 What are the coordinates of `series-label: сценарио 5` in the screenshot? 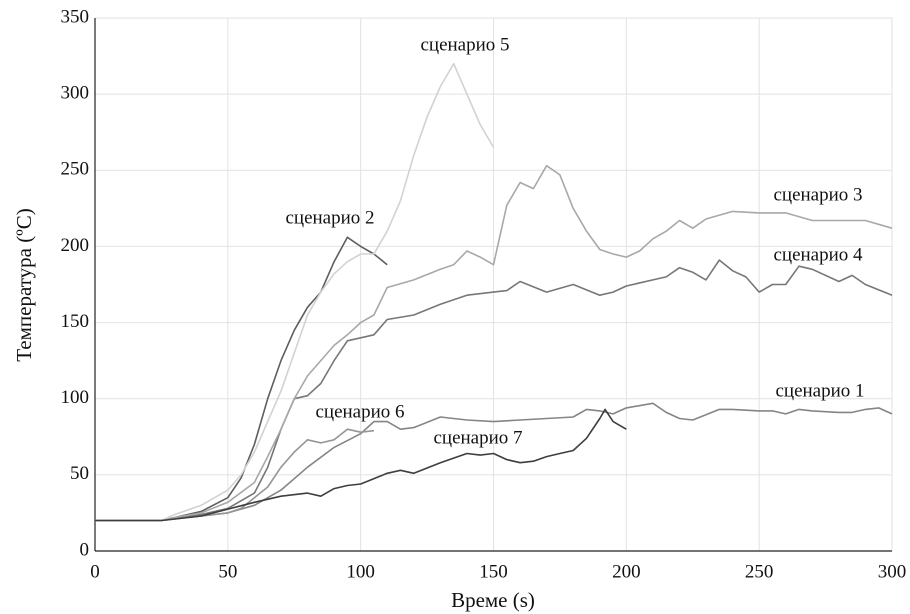 It's located at (464, 44).